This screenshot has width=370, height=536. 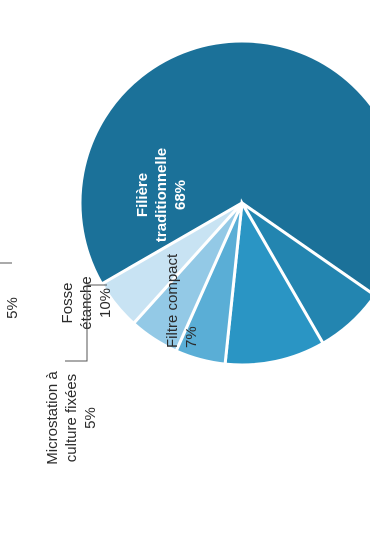 I want to click on slice-value-3: 5%, so click(x=90, y=418).